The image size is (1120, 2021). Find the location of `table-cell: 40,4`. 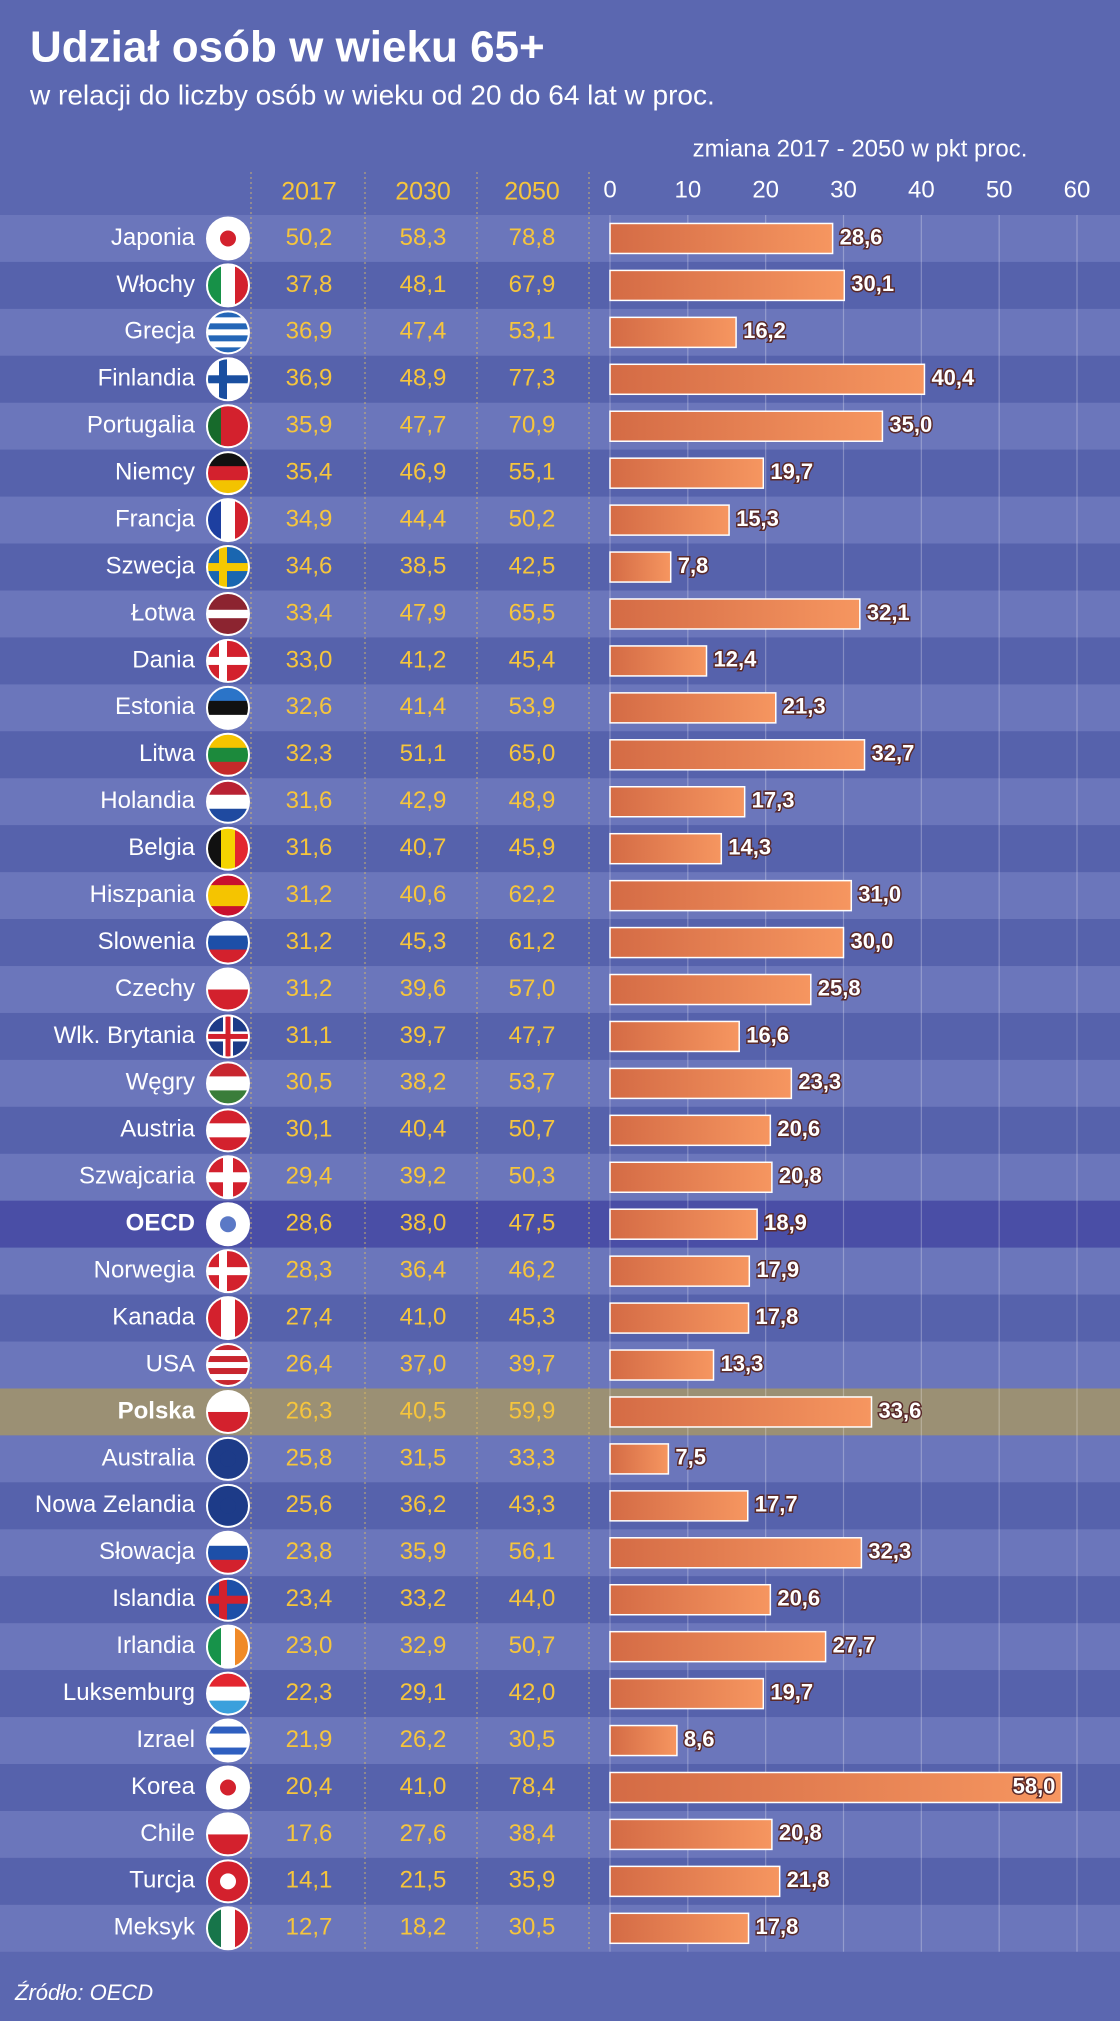

table-cell: 40,4 is located at coordinates (423, 1129).